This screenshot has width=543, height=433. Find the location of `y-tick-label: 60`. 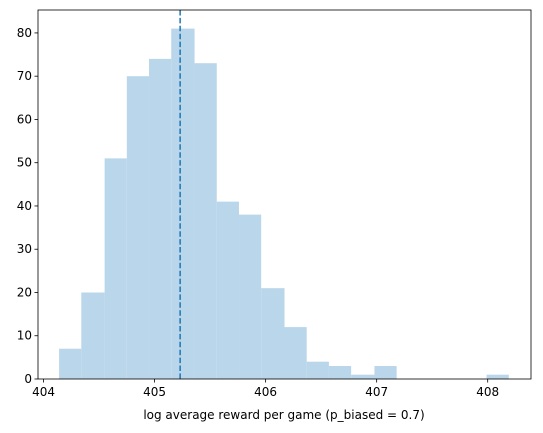

y-tick-label: 60 is located at coordinates (24, 119).